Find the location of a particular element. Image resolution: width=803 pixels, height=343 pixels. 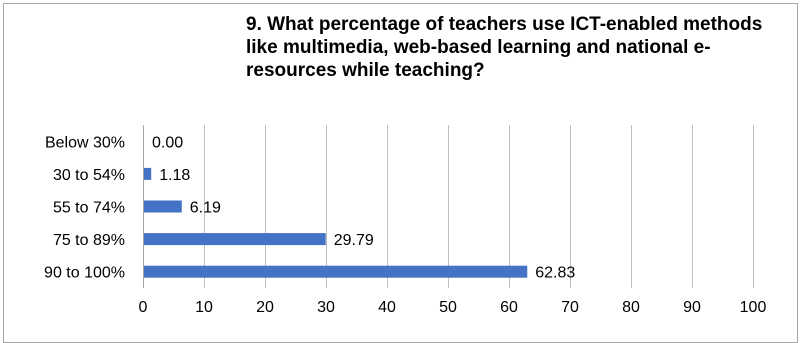

category-label: 75 to 89% is located at coordinates (89, 240).